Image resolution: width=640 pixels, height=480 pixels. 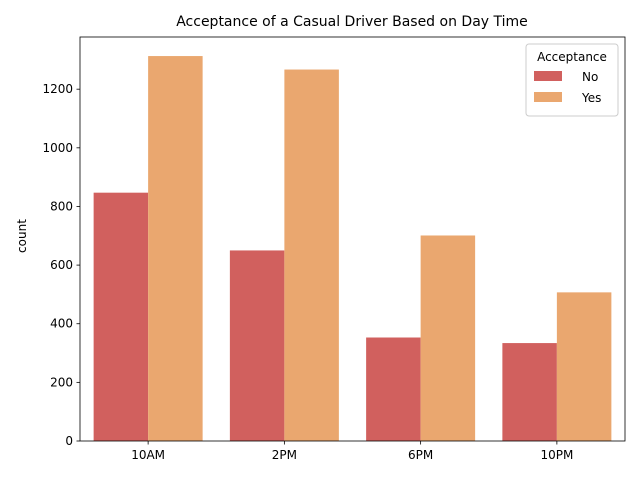 I want to click on legend-swatch-no, so click(x=548, y=76).